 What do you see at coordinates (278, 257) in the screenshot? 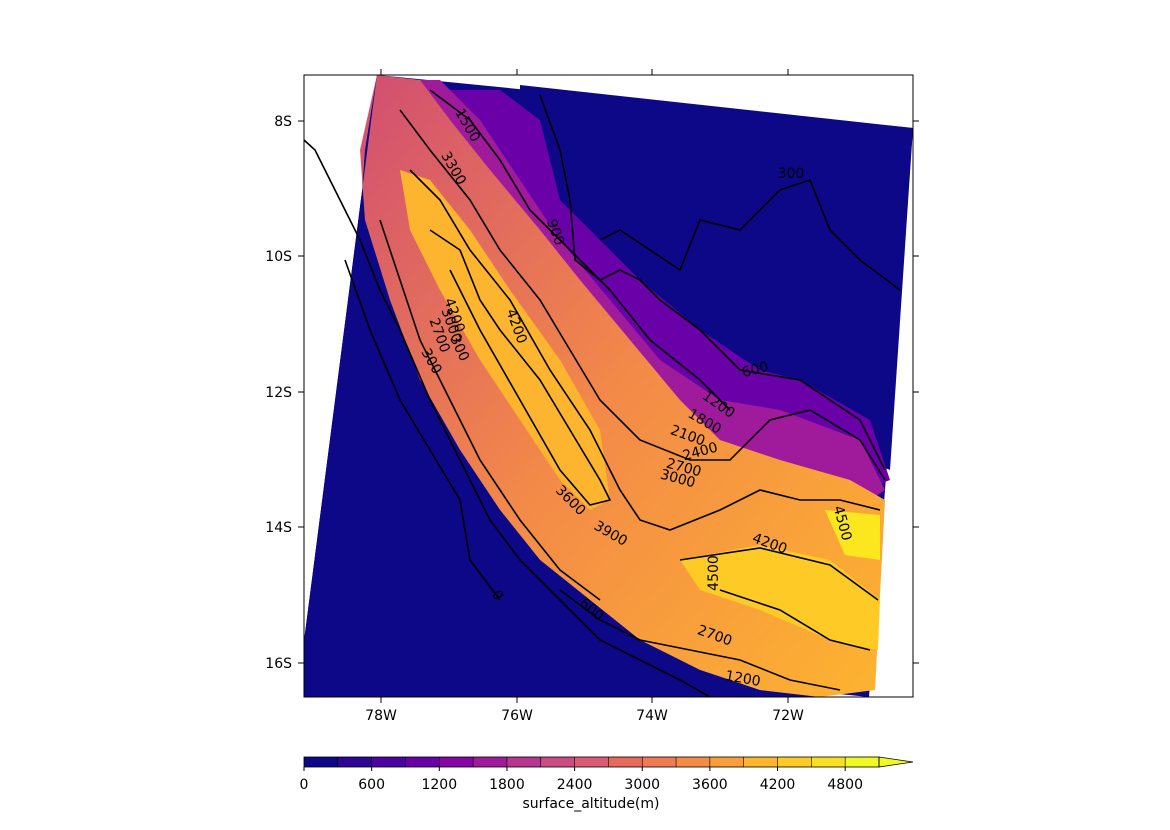
I see `lat-tick-label: 10S` at bounding box center [278, 257].